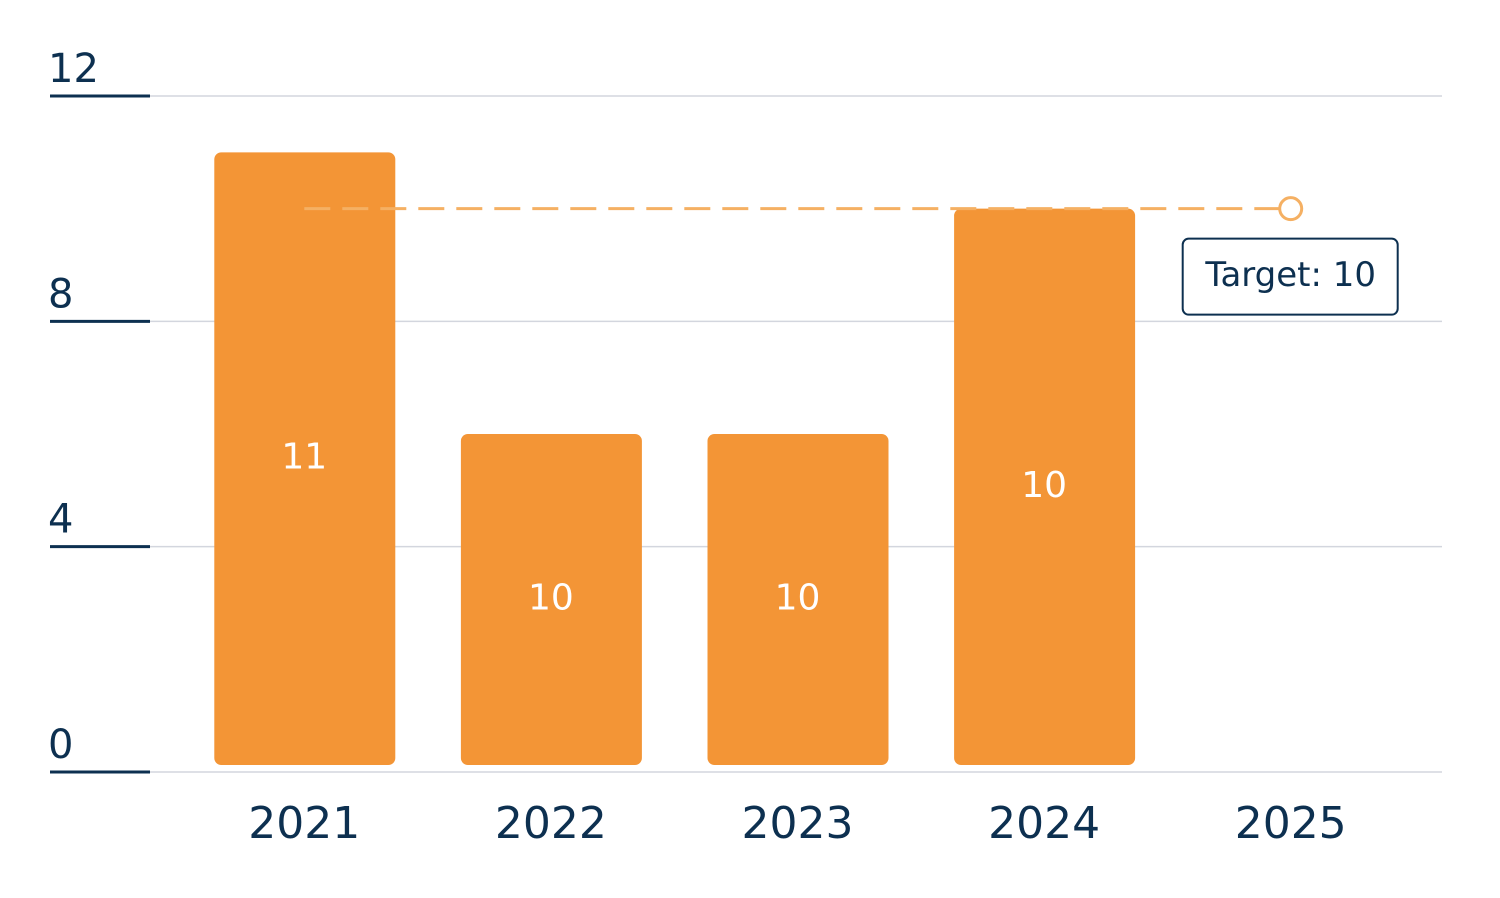 Image resolution: width=1500 pixels, height=898 pixels. I want to click on y-tick-label: 4, so click(60, 520).